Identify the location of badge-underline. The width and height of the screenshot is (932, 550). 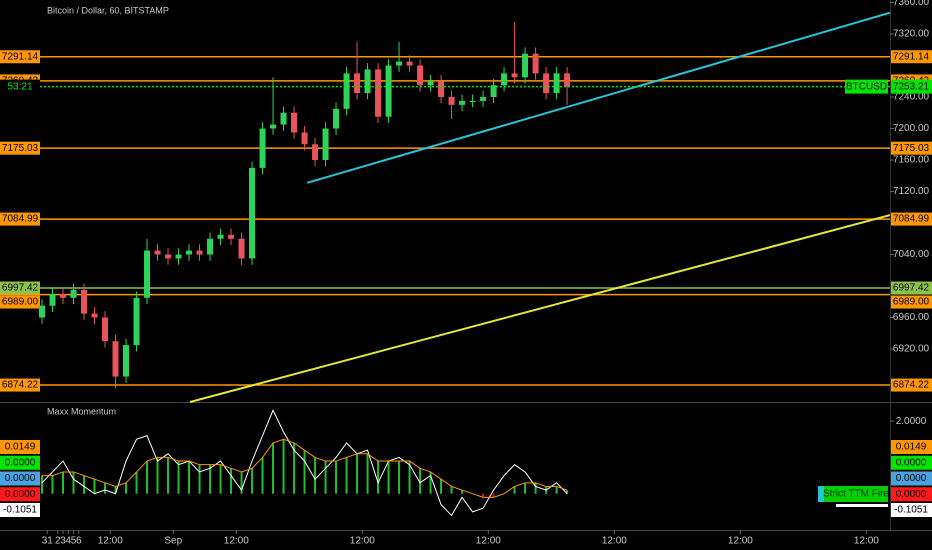
(862, 505).